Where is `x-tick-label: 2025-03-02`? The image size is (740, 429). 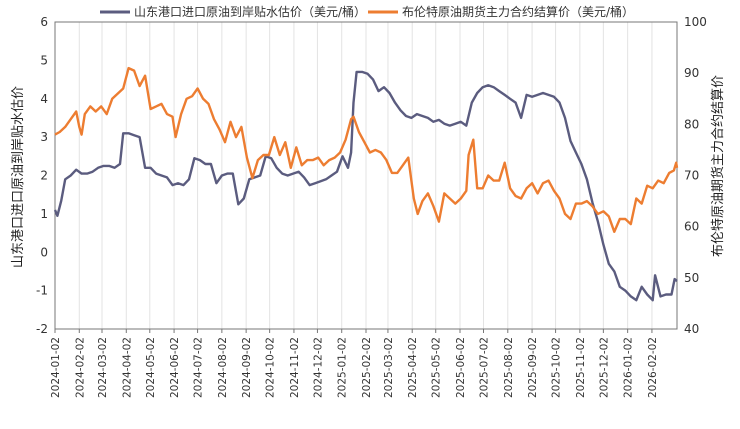 x-tick-label: 2025-03-02 is located at coordinates (389, 367).